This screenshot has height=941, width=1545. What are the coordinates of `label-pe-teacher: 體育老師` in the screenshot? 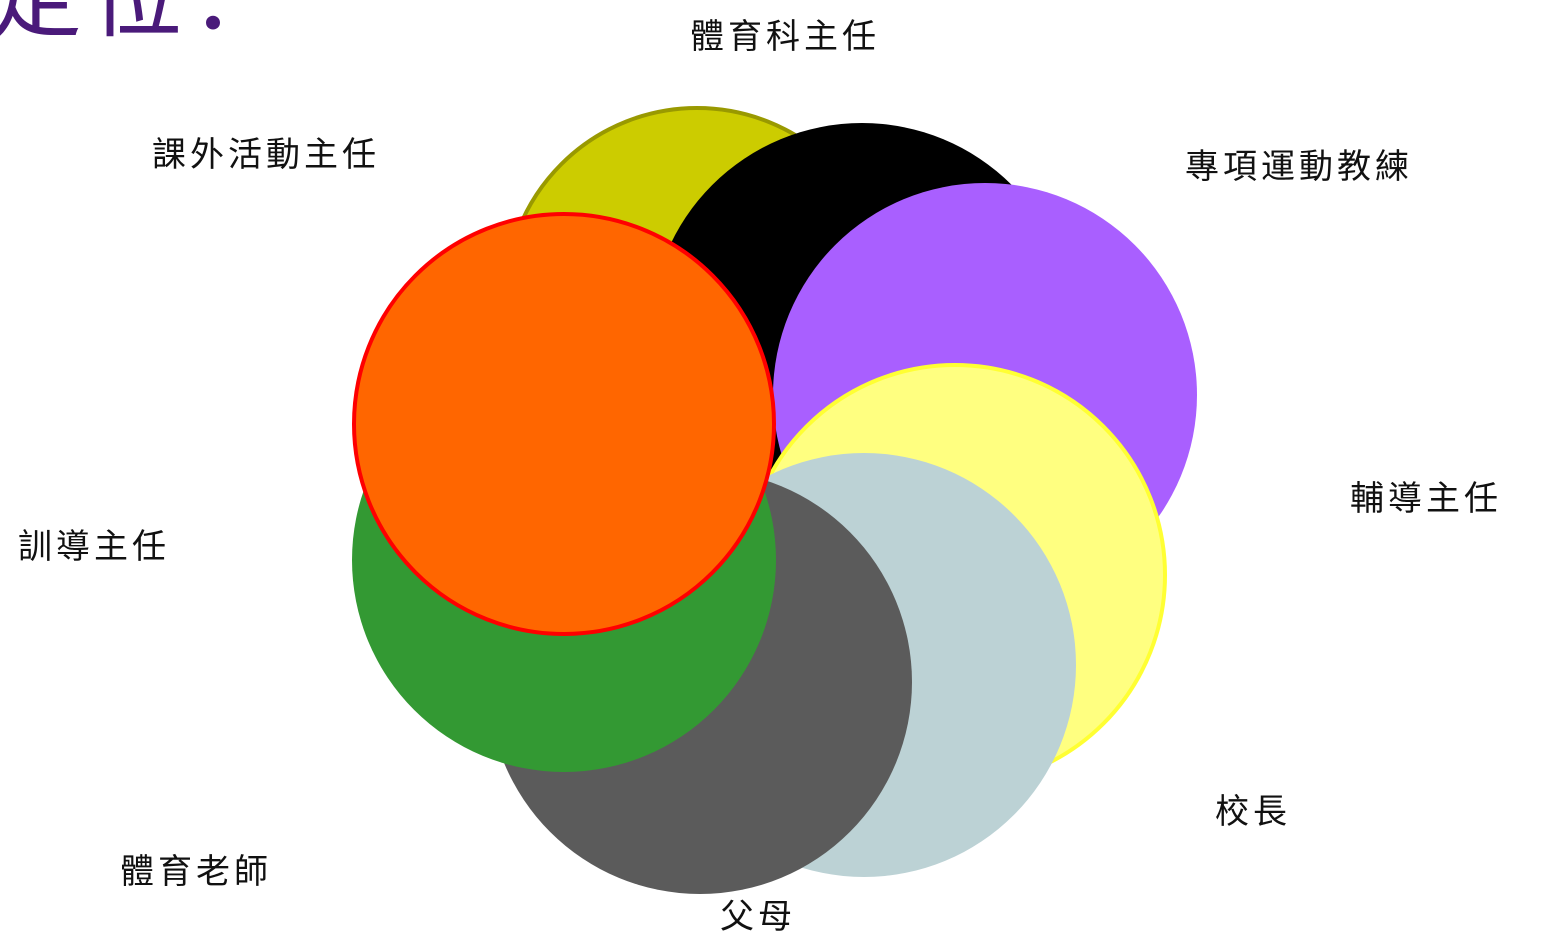 It's located at (196, 872).